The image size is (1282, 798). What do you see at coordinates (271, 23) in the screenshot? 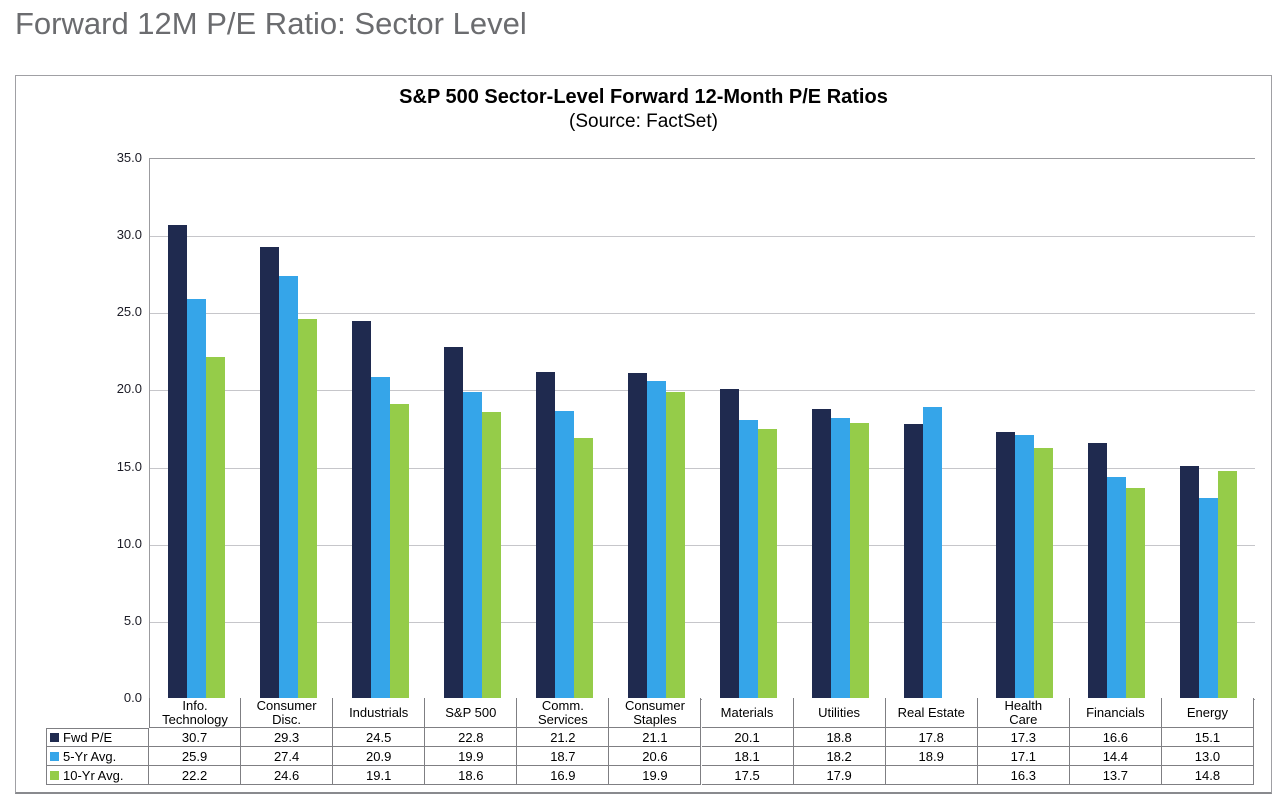
I see `page-title: Forward 12M P/E Ratio: Sector Level` at bounding box center [271, 23].